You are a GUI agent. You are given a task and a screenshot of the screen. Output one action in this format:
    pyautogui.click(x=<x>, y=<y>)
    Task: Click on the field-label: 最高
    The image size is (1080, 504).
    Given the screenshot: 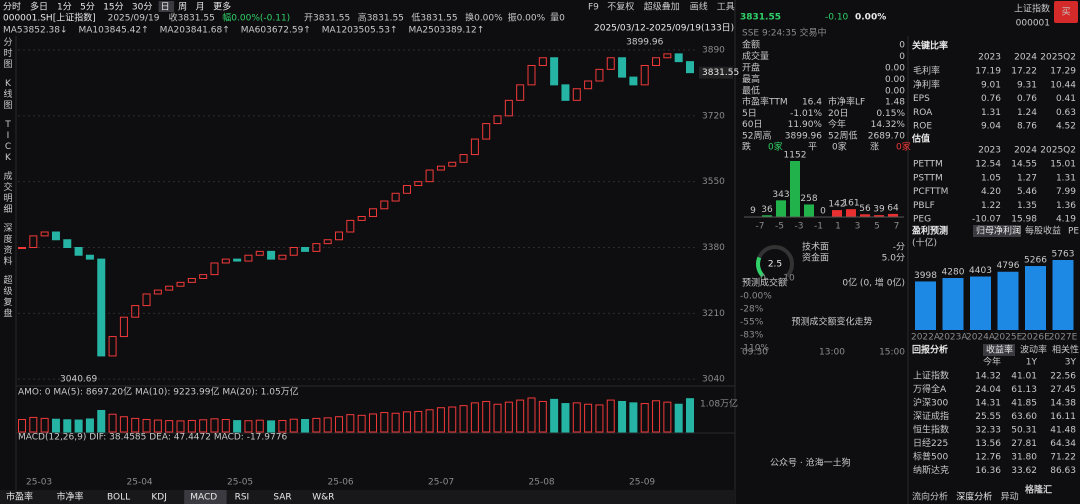 What is the action you would take?
    pyautogui.click(x=751, y=79)
    